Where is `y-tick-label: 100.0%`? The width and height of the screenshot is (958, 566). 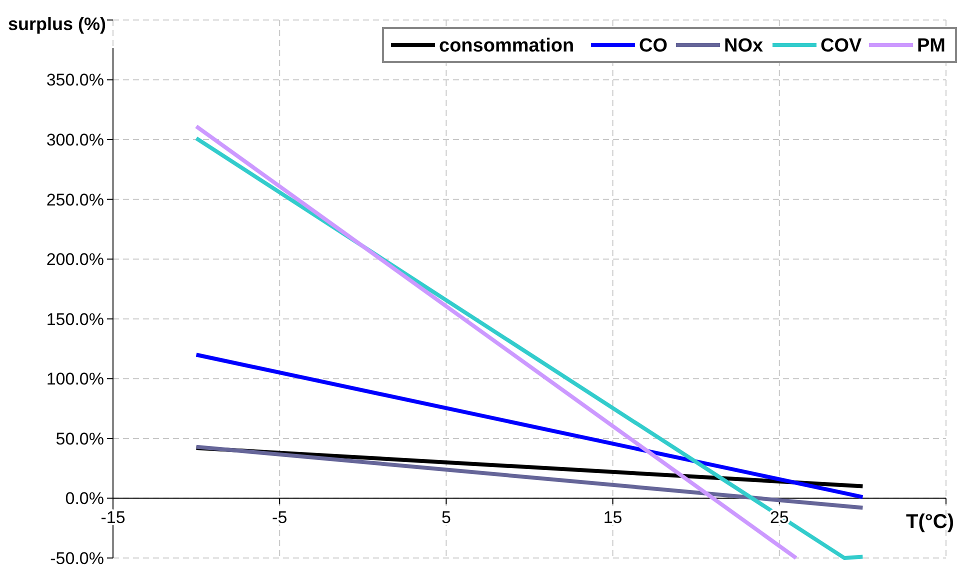 y-tick-label: 100.0% is located at coordinates (75, 379).